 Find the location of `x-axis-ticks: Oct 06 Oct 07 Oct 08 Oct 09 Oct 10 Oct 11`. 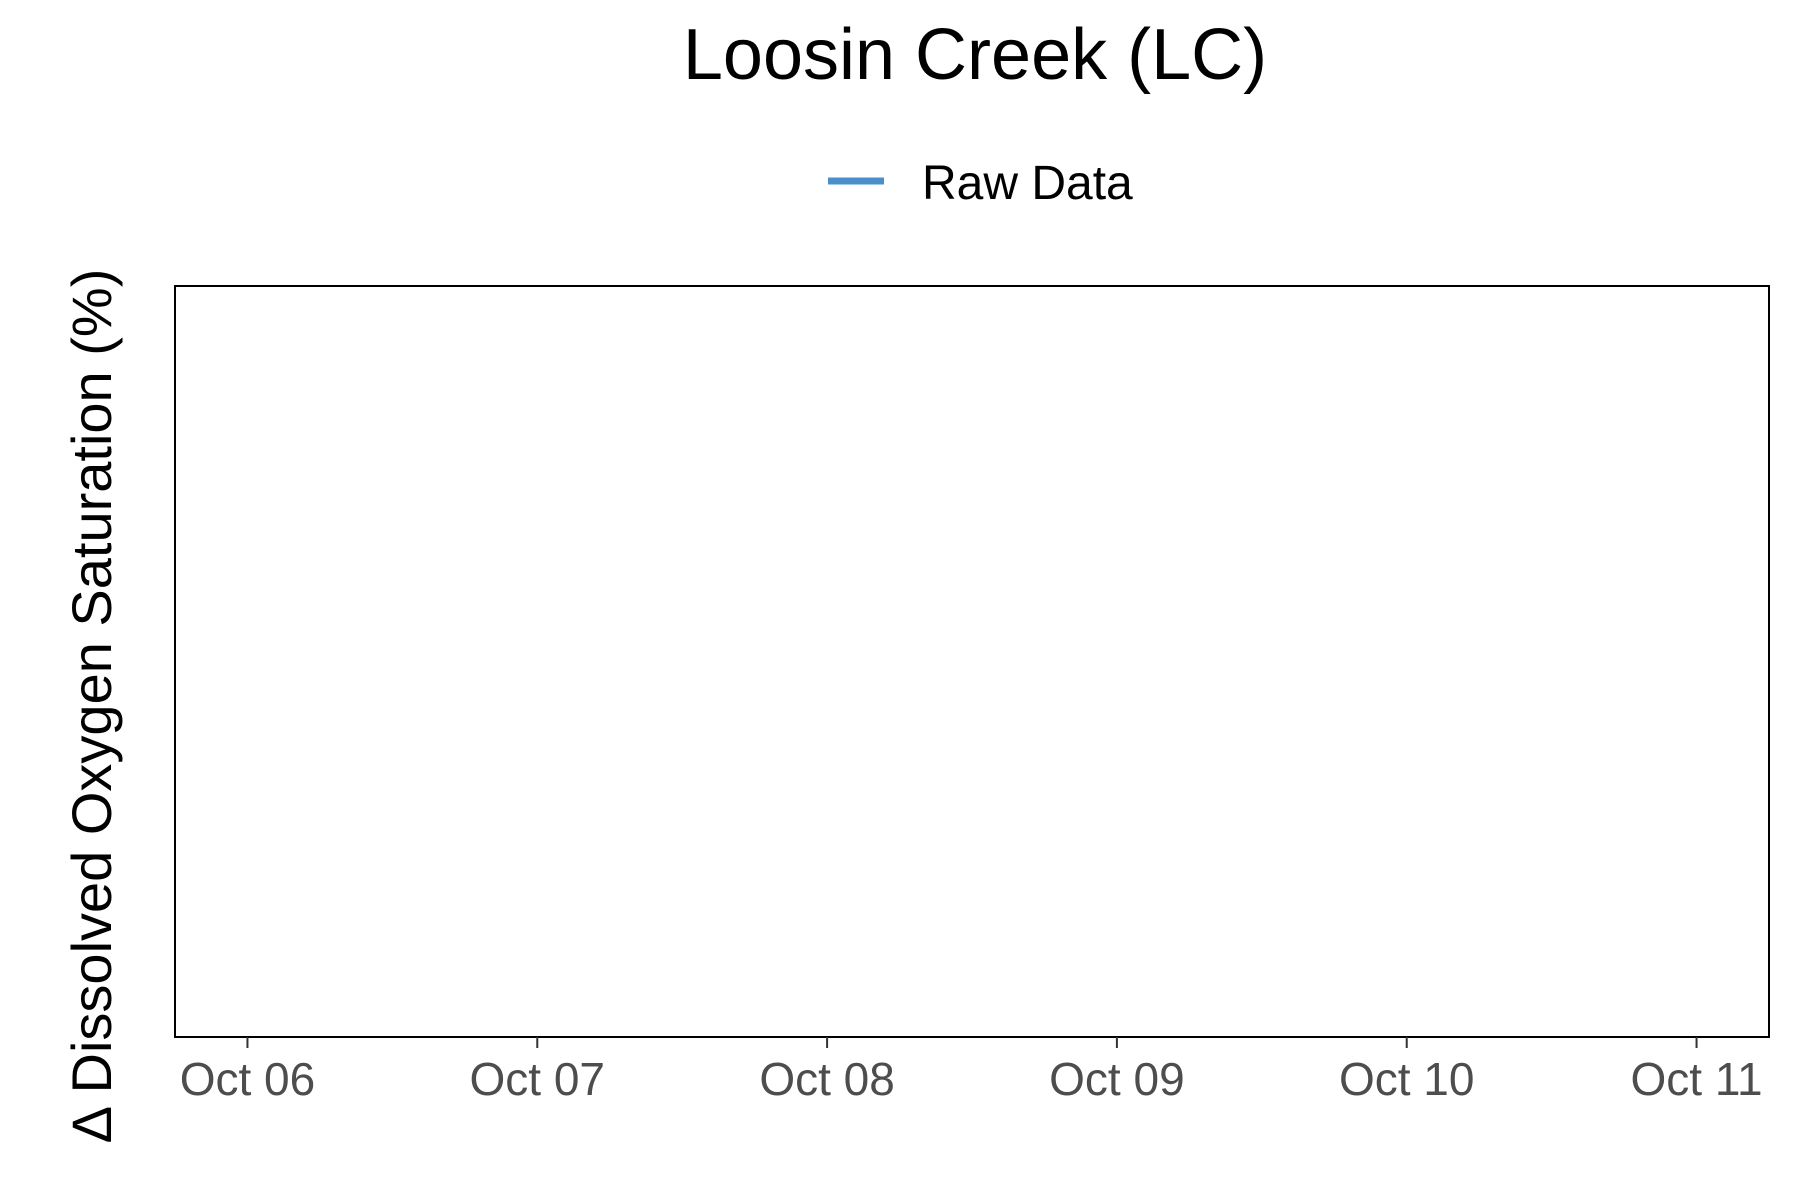

x-axis-ticks: Oct 06 Oct 07 Oct 08 Oct 09 Oct 10 Oct 11 is located at coordinates (971, 1071).